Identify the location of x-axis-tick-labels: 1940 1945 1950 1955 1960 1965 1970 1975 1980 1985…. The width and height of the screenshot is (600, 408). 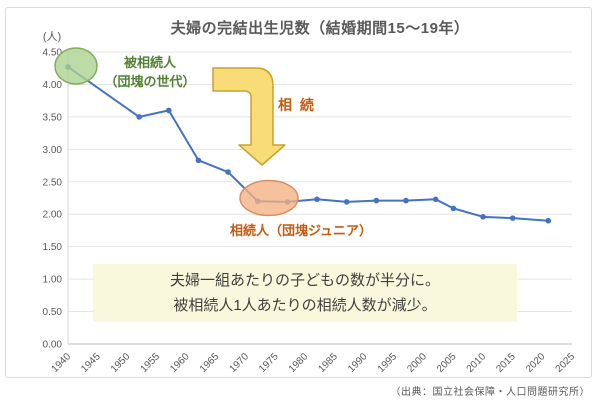
(314, 363).